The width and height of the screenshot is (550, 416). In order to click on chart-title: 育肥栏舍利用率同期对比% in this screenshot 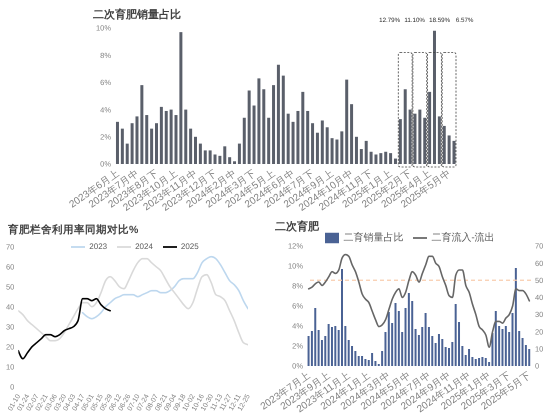, I will do `click(73, 230)`.